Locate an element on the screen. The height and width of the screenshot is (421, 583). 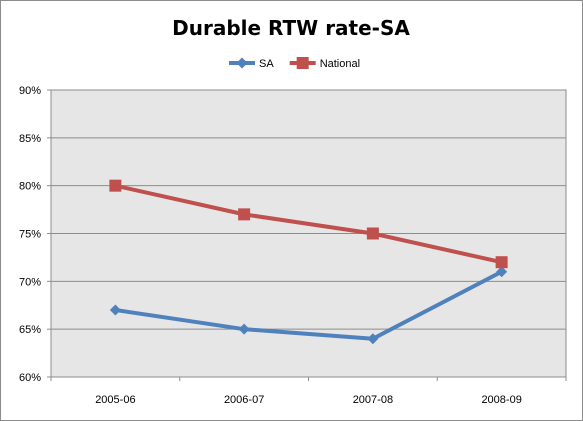
legend-item-sa: SA is located at coordinates (251, 63).